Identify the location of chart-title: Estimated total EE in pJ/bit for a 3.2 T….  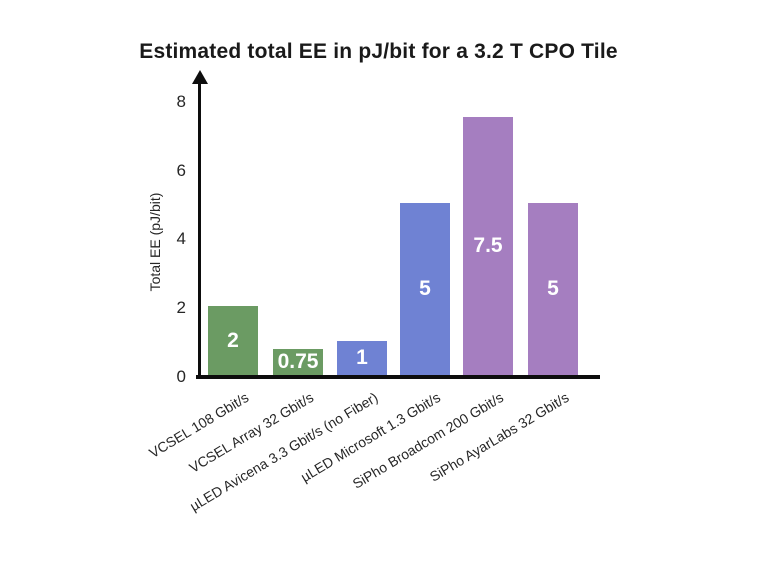
(378, 51).